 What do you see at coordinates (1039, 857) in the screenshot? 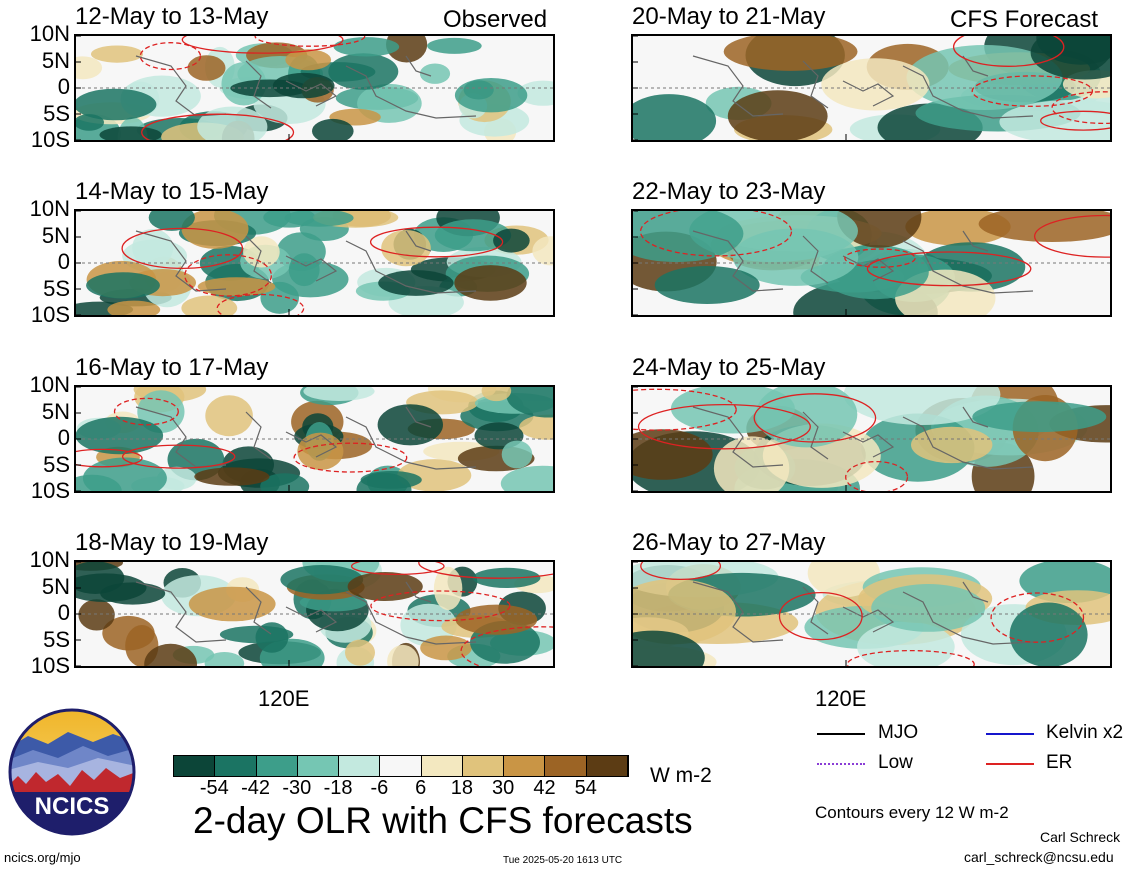
I see `email: carl_schreck@ncsu.edu` at bounding box center [1039, 857].